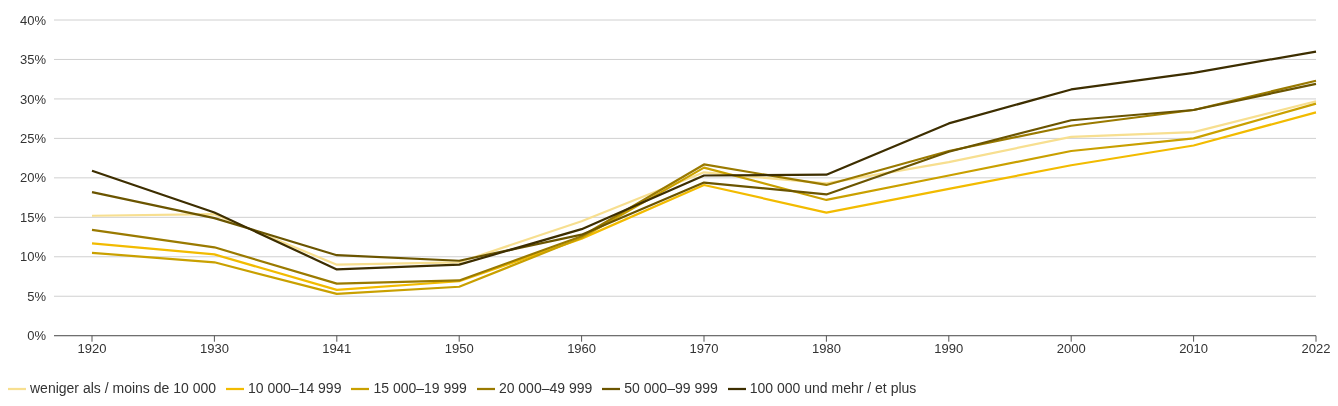 This screenshot has height=406, width=1338. Describe the element at coordinates (420, 387) in the screenshot. I see `legend-label: 15 000–19 999` at that location.